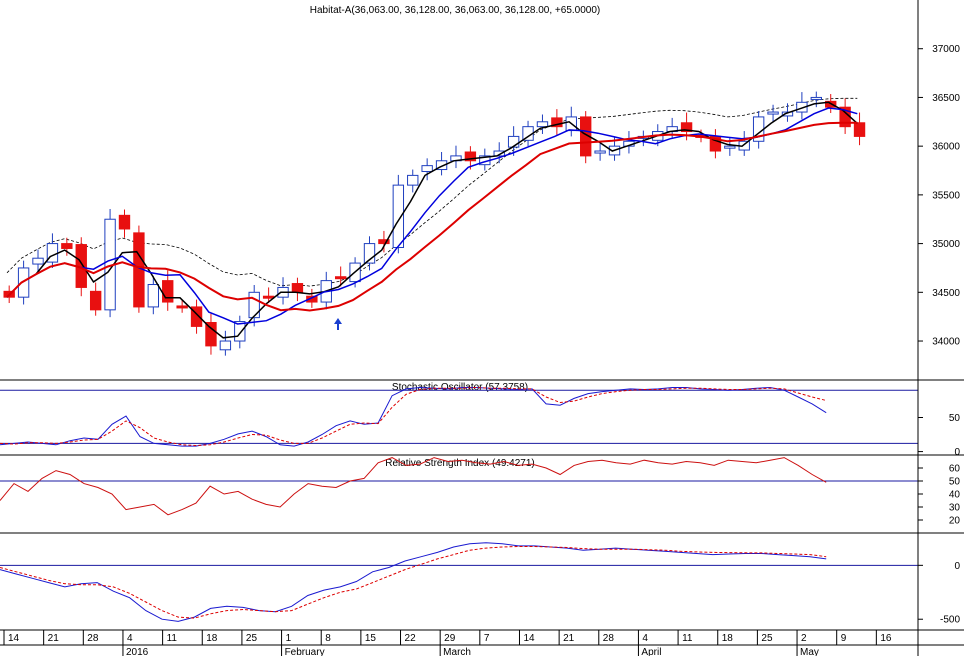 The height and width of the screenshot is (661, 964). What do you see at coordinates (305, 651) in the screenshot?
I see `month-label: February` at bounding box center [305, 651].